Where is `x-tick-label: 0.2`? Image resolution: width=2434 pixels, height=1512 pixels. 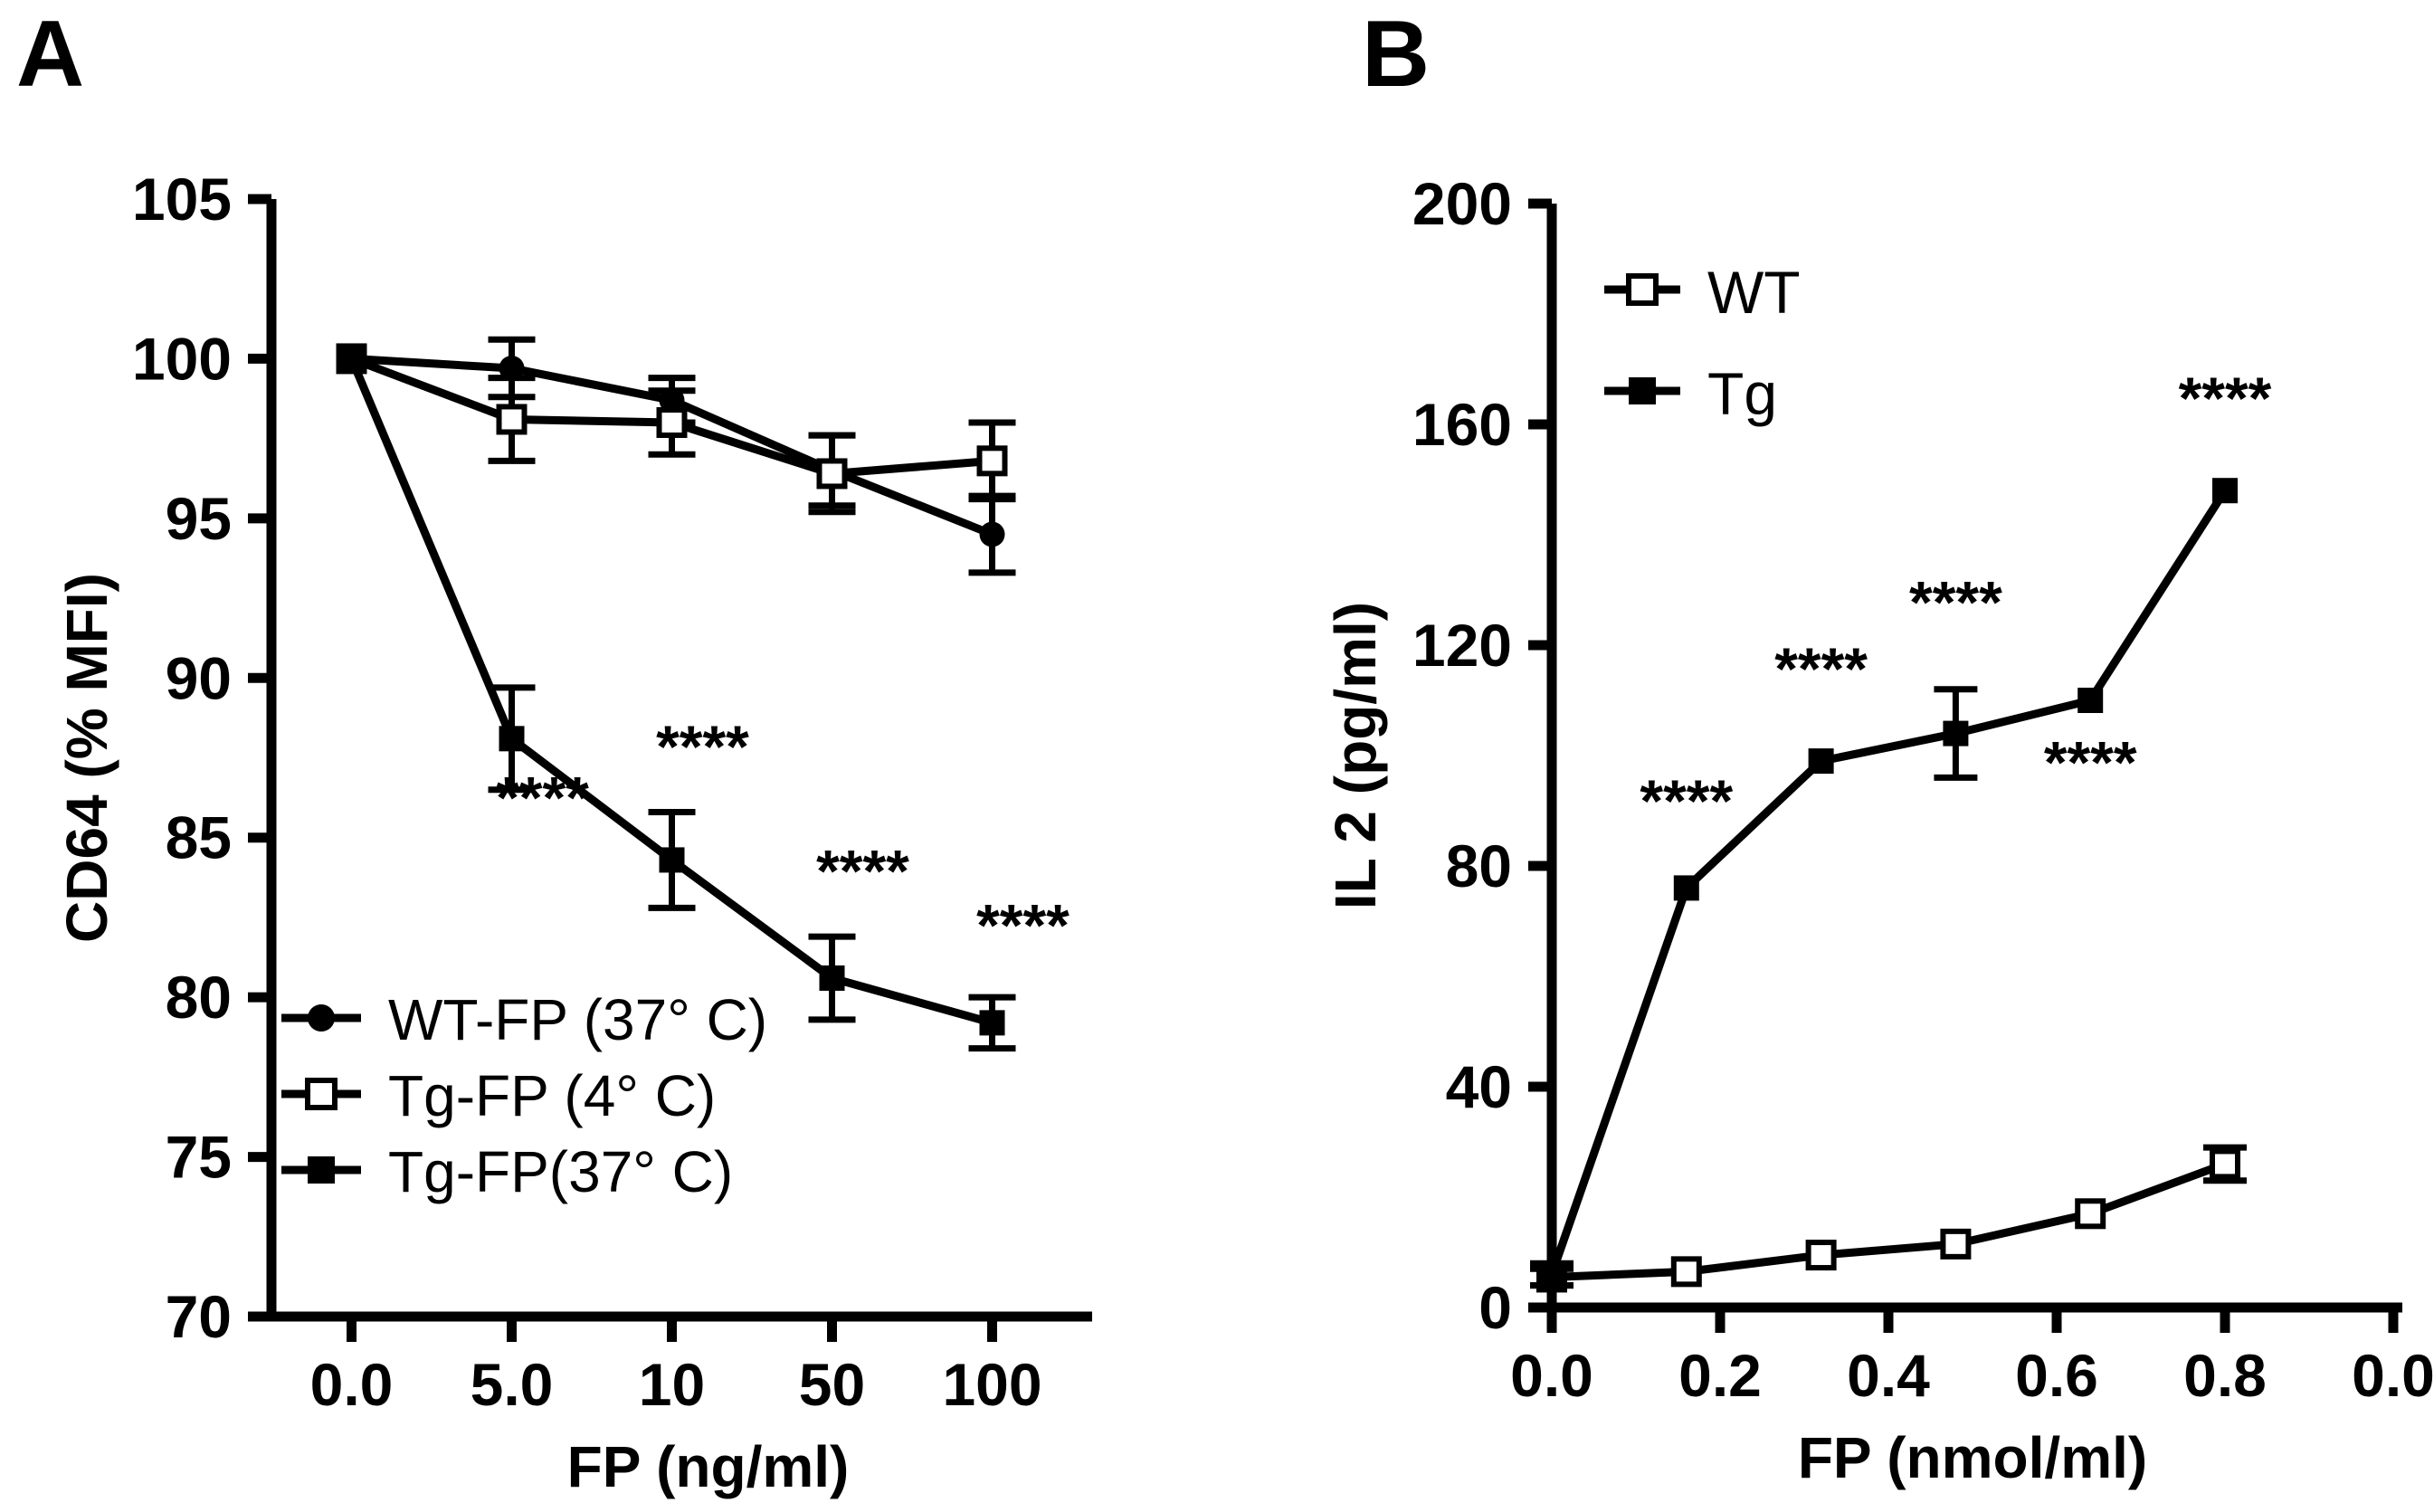 x-tick-label: 0.2 is located at coordinates (1720, 1376).